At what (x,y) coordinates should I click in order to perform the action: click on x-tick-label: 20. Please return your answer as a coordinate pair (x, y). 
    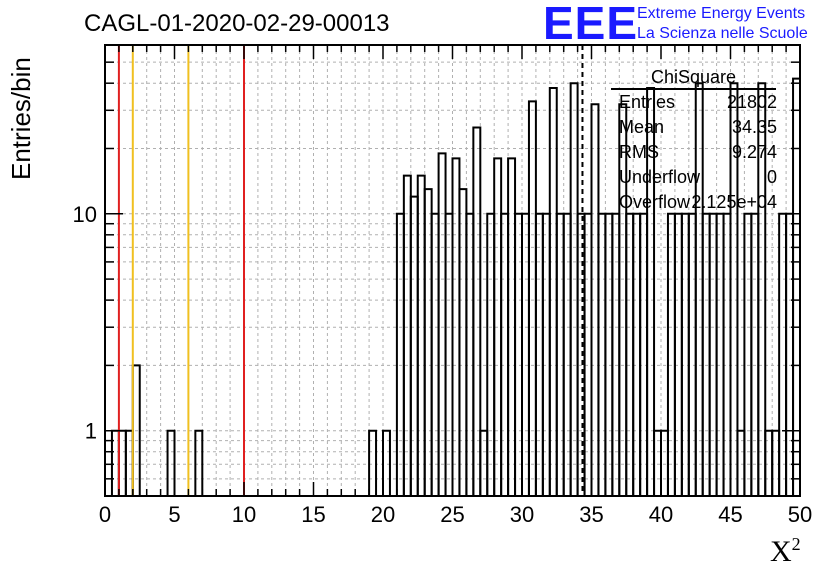
    Looking at the image, I should click on (383, 514).